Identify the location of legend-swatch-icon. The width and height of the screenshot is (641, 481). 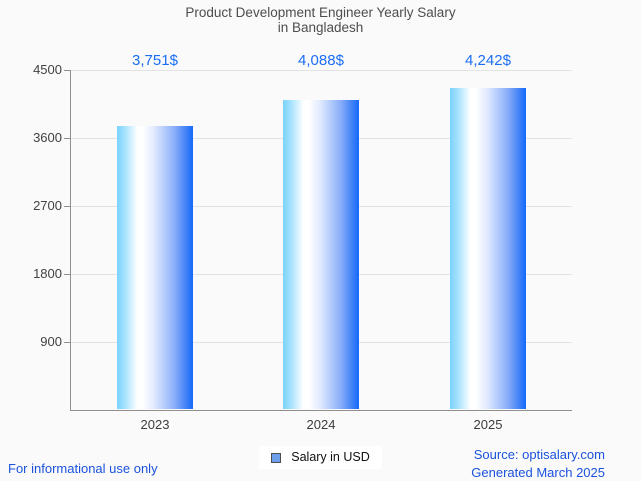
(276, 457).